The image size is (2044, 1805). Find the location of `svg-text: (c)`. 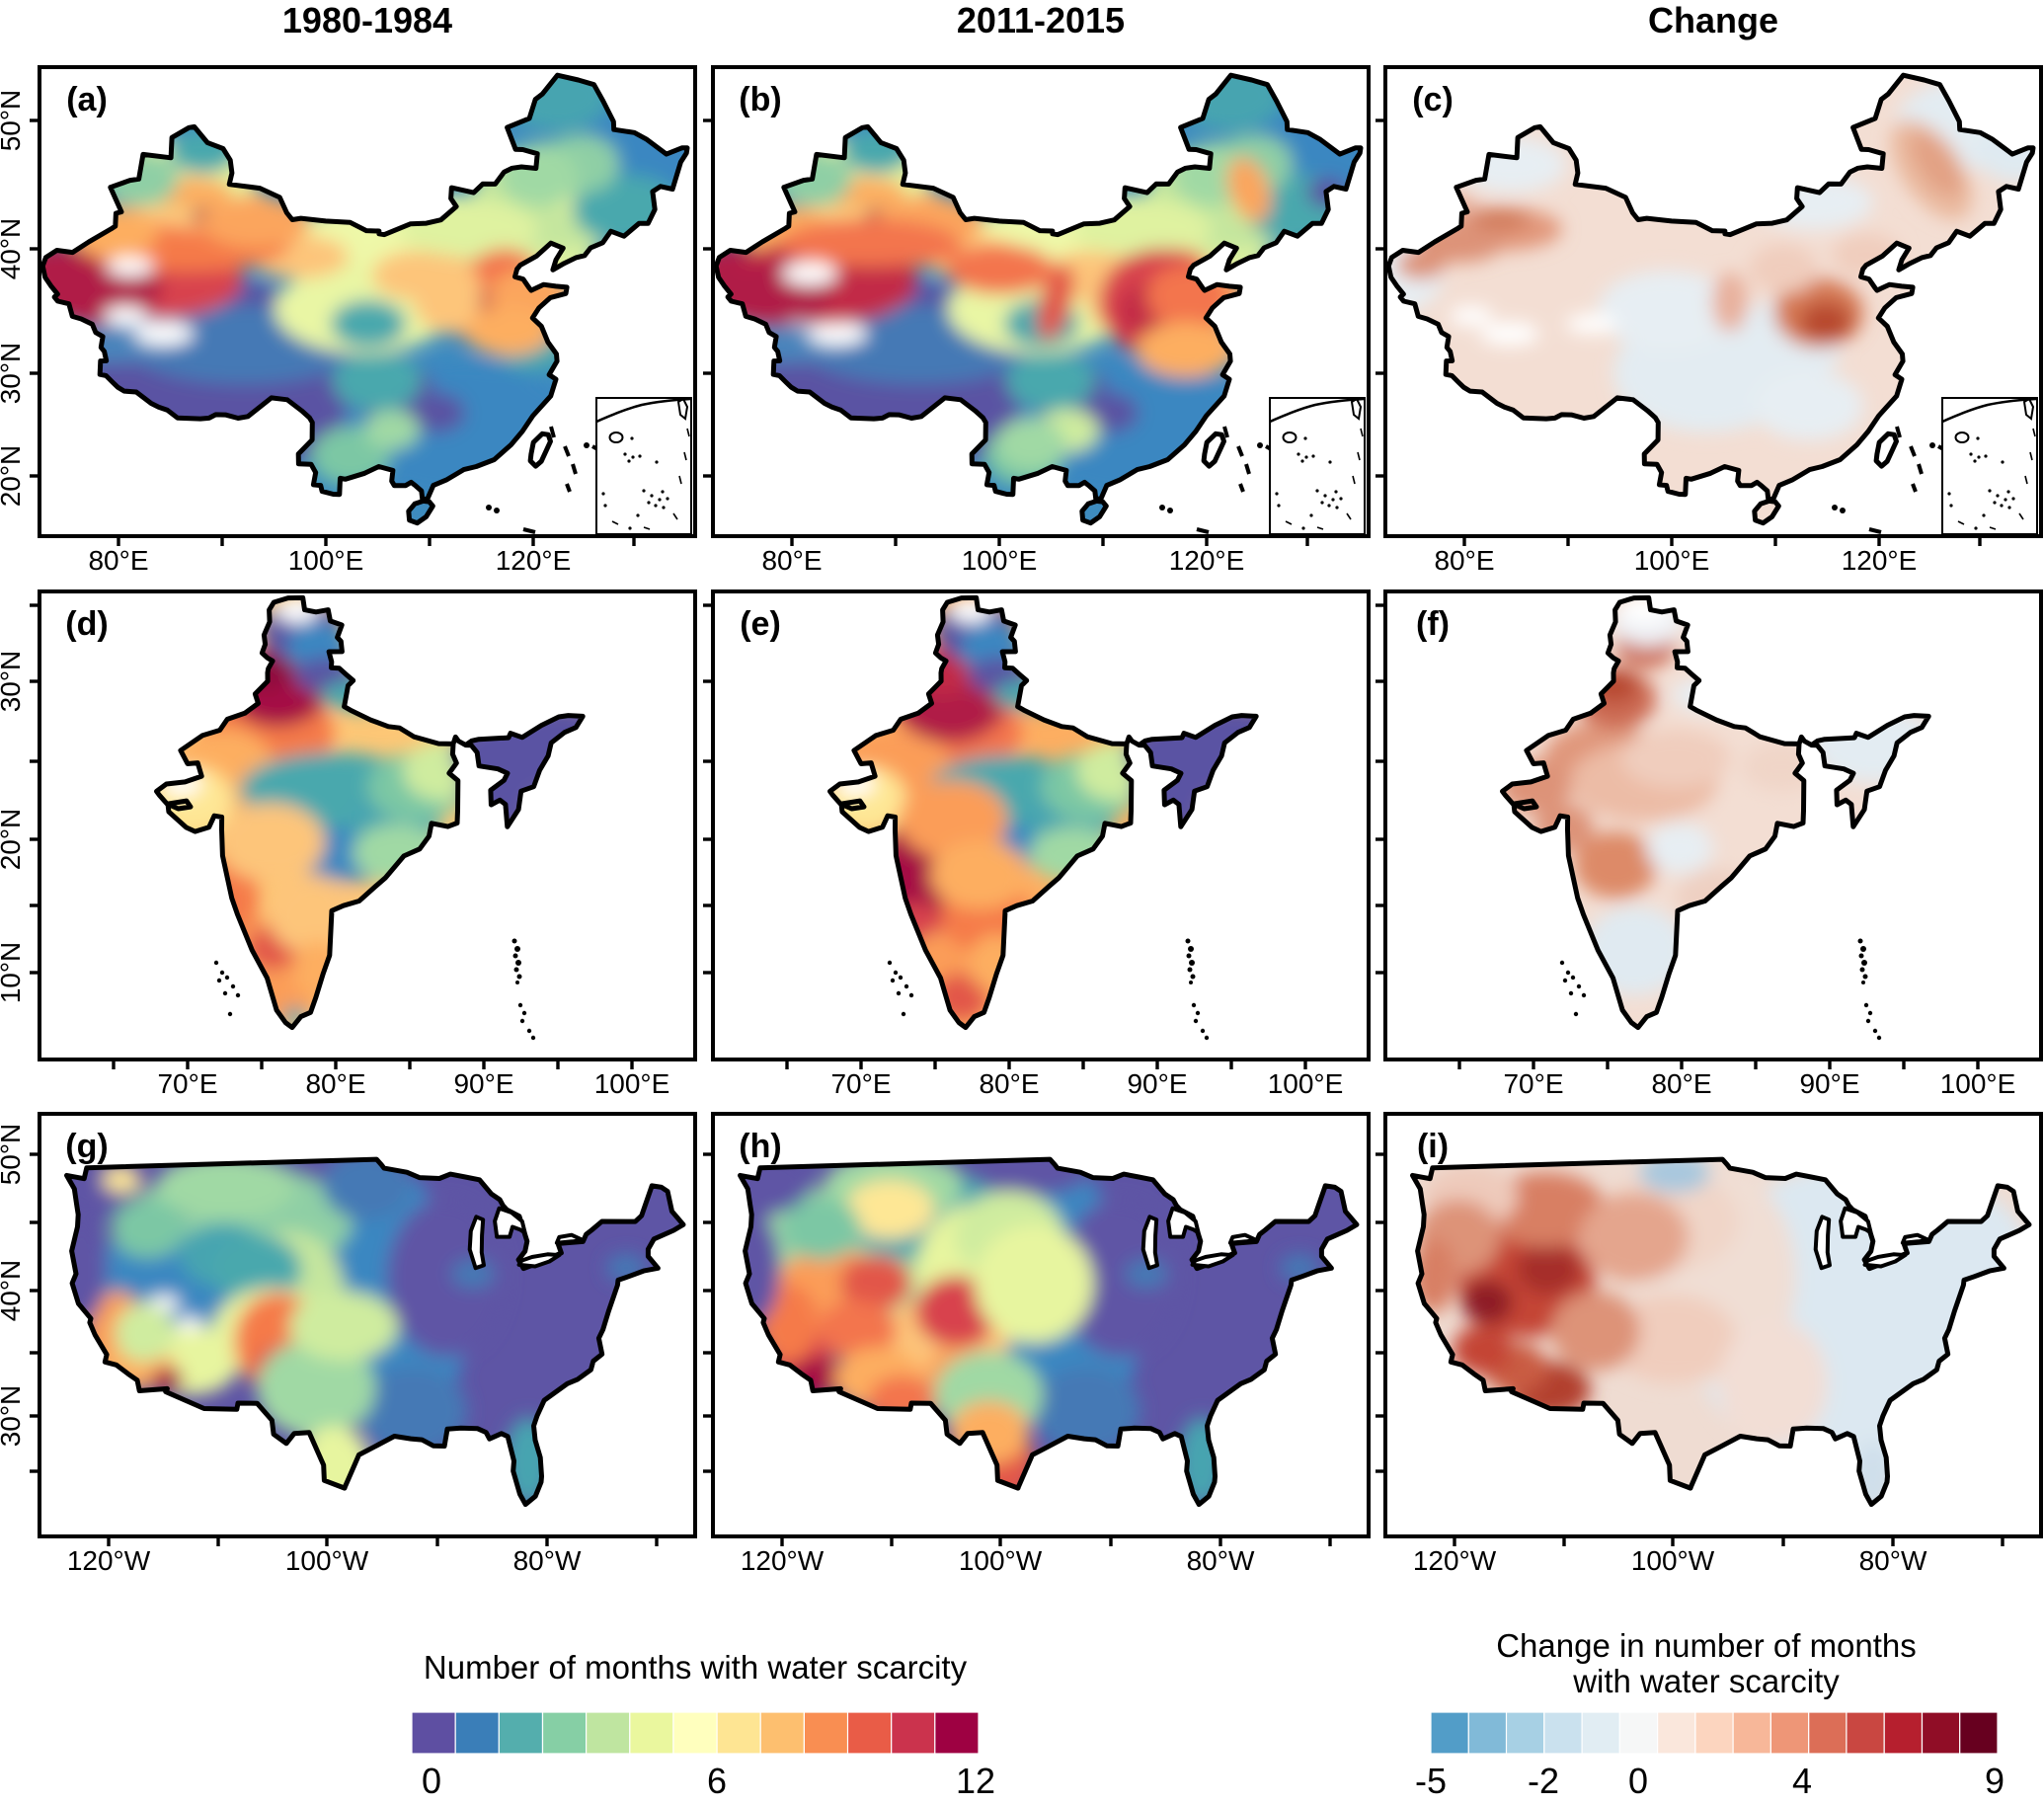

svg-text: (c) is located at coordinates (1433, 99).